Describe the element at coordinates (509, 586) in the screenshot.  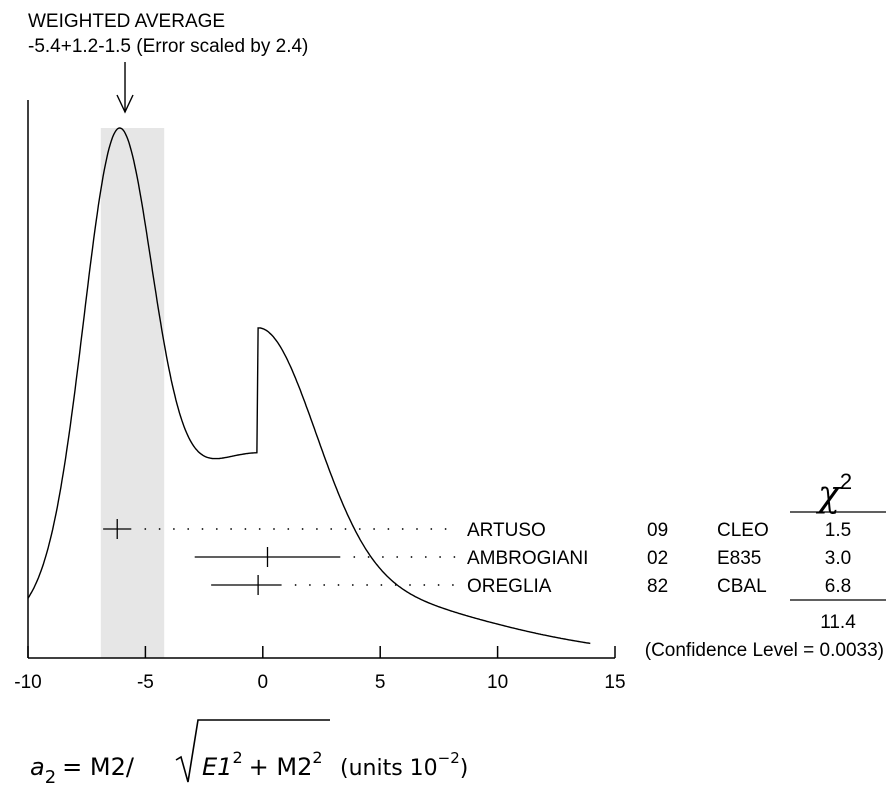
I see `measurement-author: OREGLIA` at that location.